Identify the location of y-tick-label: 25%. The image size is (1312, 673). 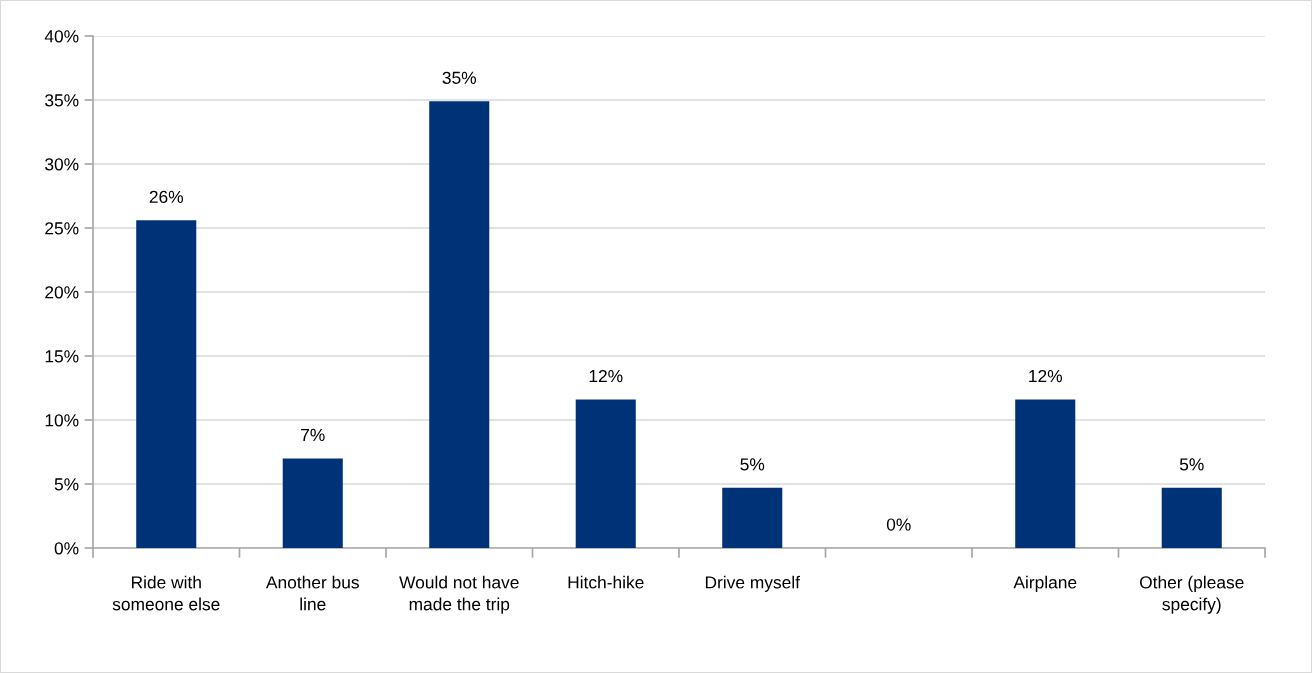
(62, 228).